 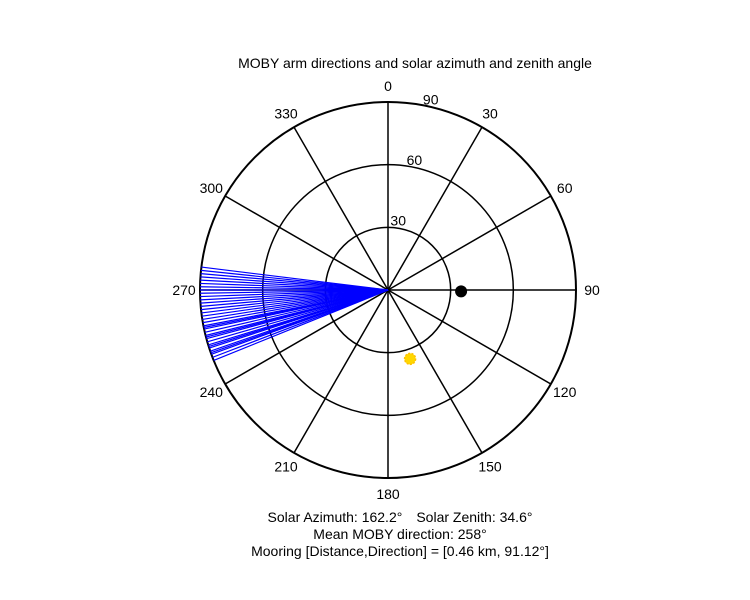 I want to click on angle-tick-label: 30, so click(x=490, y=113).